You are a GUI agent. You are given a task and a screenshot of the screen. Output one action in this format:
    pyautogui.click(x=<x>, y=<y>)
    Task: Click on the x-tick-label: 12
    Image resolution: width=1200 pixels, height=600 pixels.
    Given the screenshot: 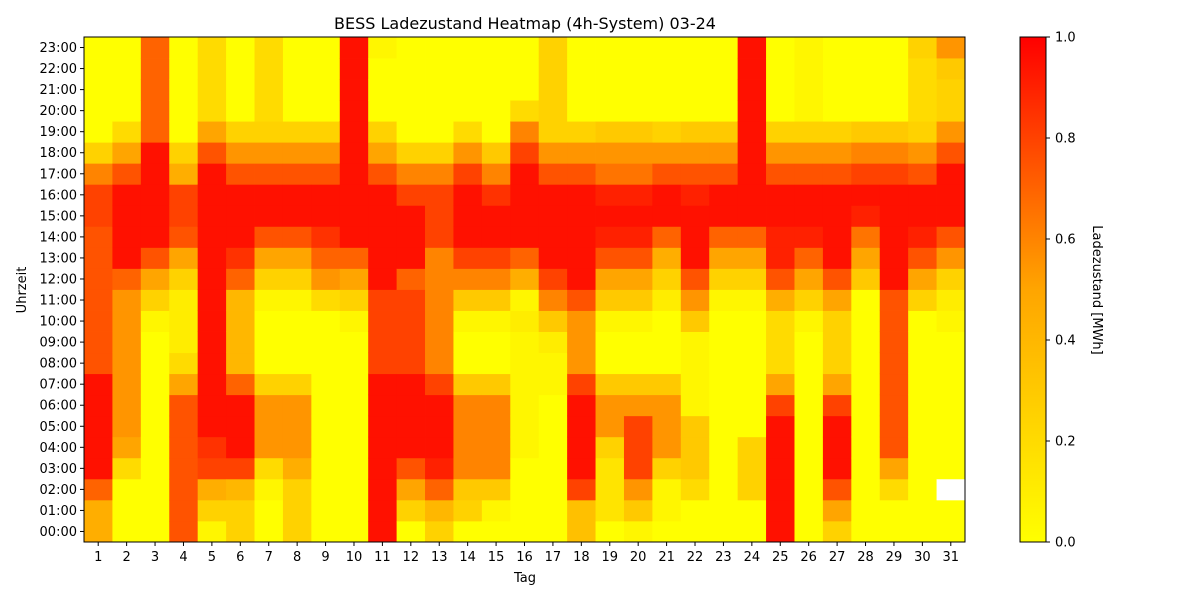 What is the action you would take?
    pyautogui.click(x=411, y=557)
    